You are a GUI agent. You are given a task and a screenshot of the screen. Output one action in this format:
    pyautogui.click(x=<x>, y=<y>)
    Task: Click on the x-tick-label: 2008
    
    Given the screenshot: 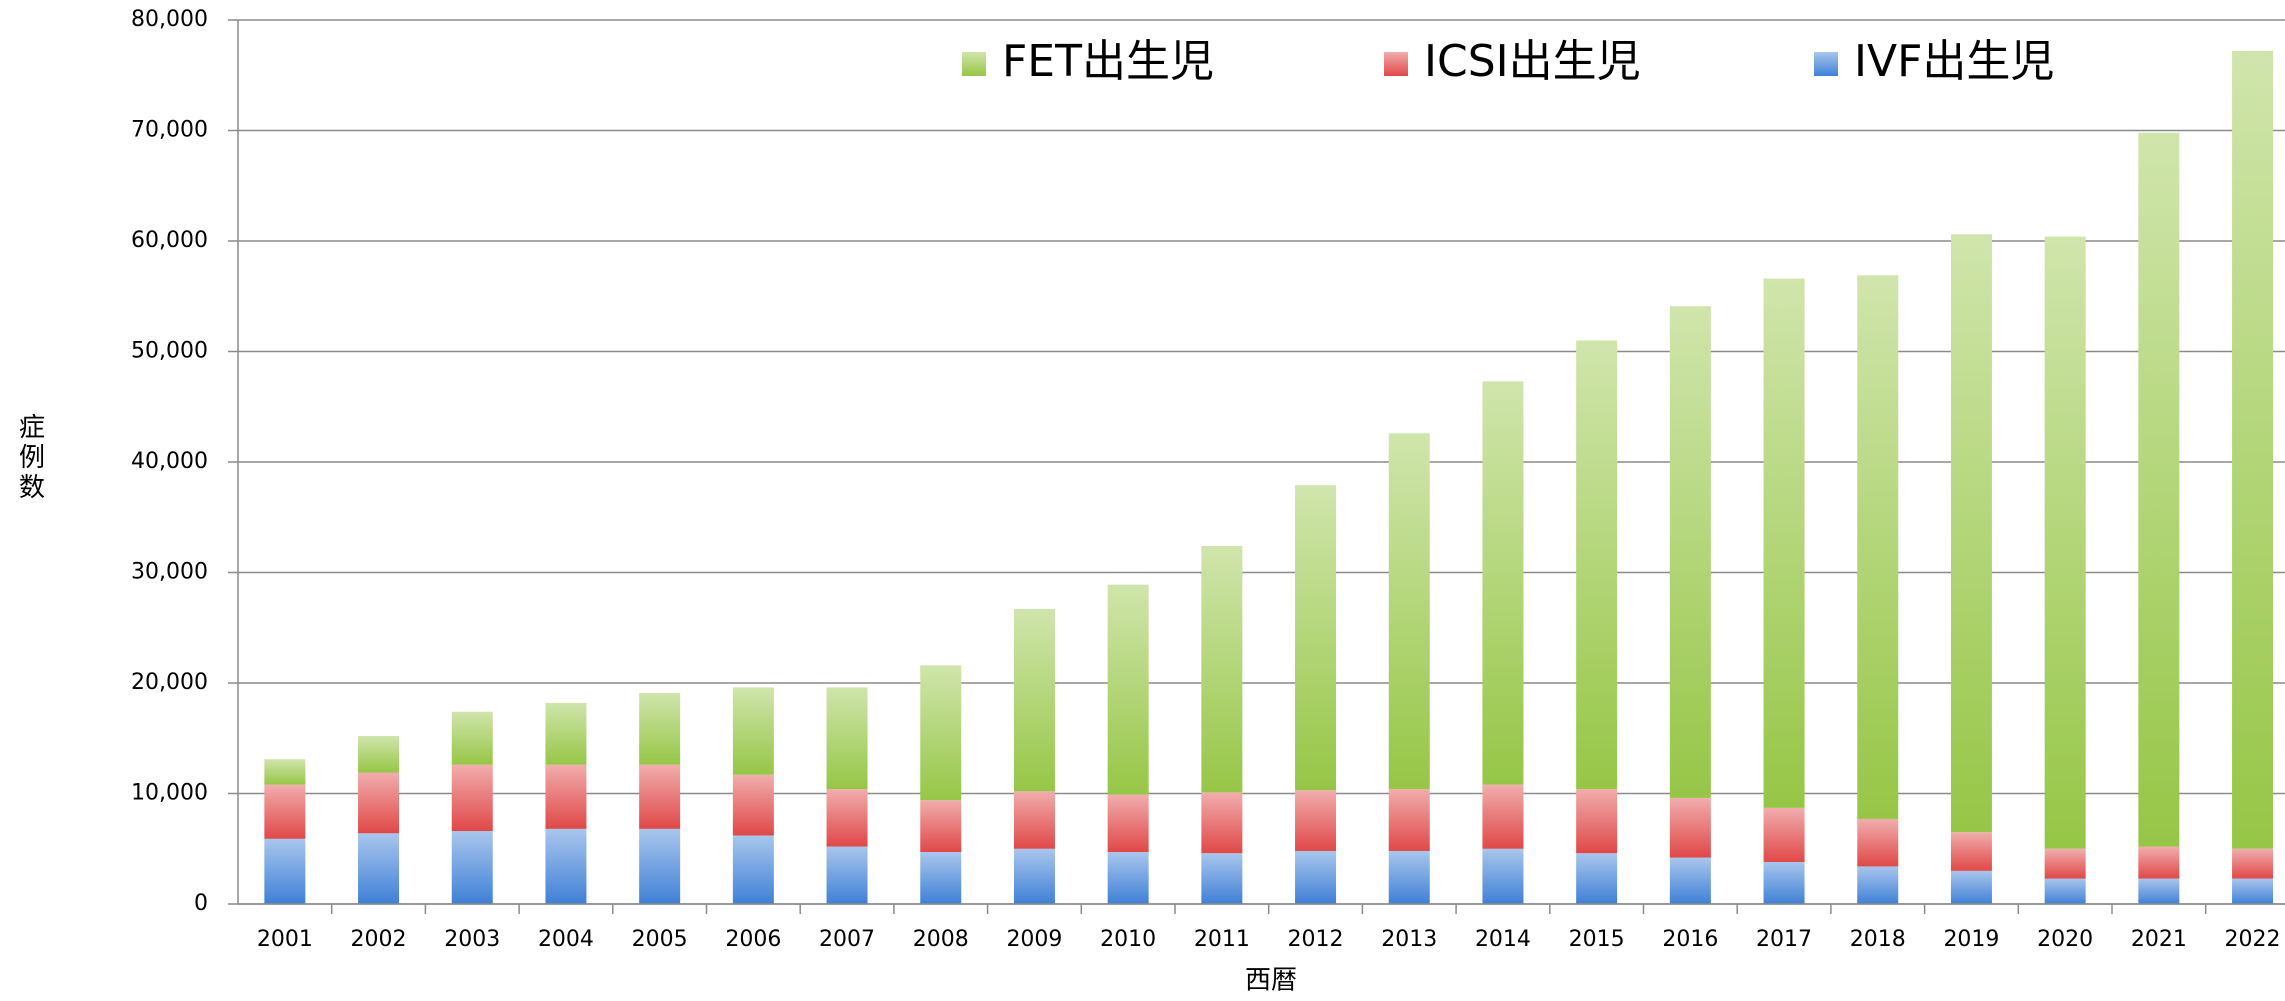 What is the action you would take?
    pyautogui.click(x=941, y=939)
    